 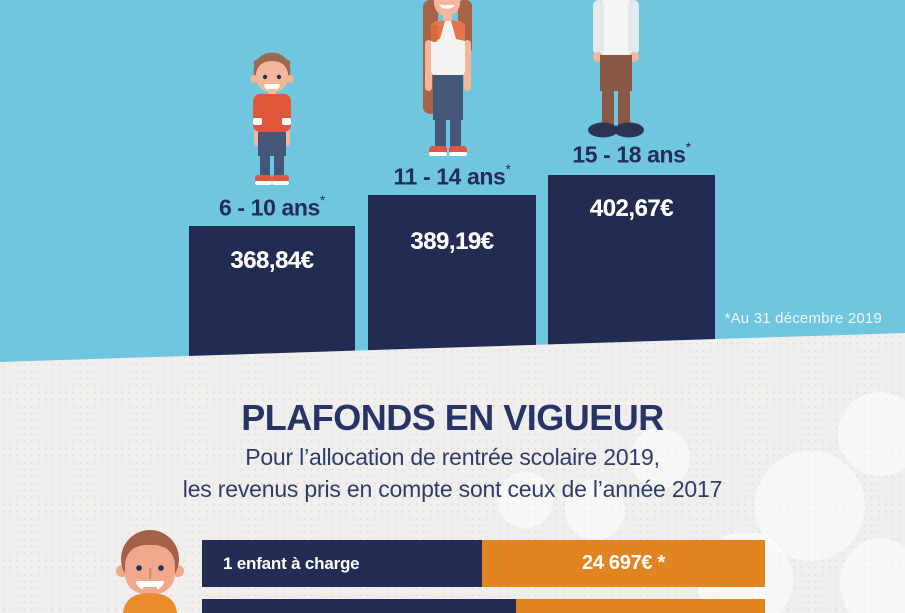 What do you see at coordinates (803, 318) in the screenshot?
I see `footnote-date: *Au 31 décembre 2019` at bounding box center [803, 318].